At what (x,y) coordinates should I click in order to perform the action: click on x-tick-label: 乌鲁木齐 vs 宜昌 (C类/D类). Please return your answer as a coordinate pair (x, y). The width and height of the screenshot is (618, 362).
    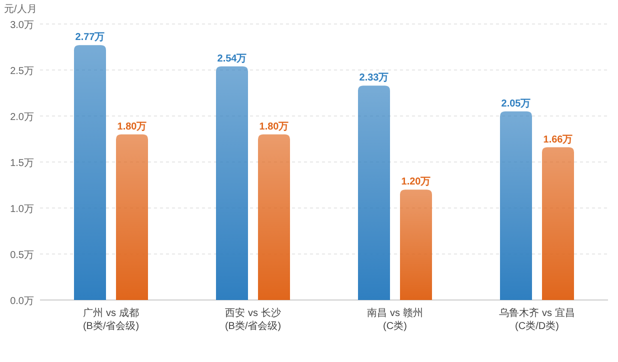
    Looking at the image, I should click on (537, 319).